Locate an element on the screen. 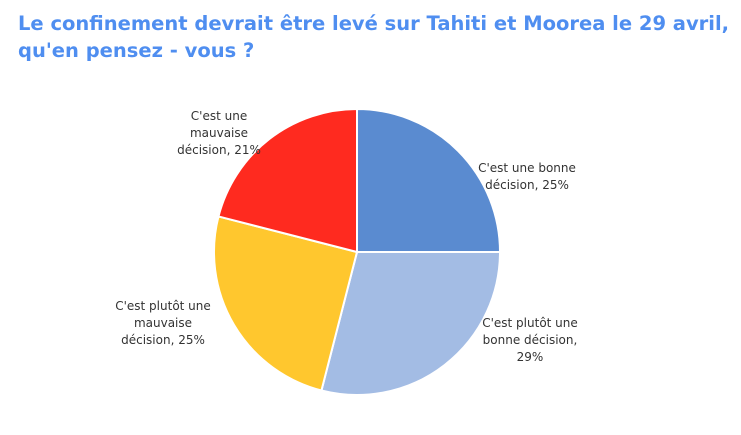 This screenshot has width=741, height=435. slice-data-label: C'est une mauvaise décision, 21% is located at coordinates (219, 133).